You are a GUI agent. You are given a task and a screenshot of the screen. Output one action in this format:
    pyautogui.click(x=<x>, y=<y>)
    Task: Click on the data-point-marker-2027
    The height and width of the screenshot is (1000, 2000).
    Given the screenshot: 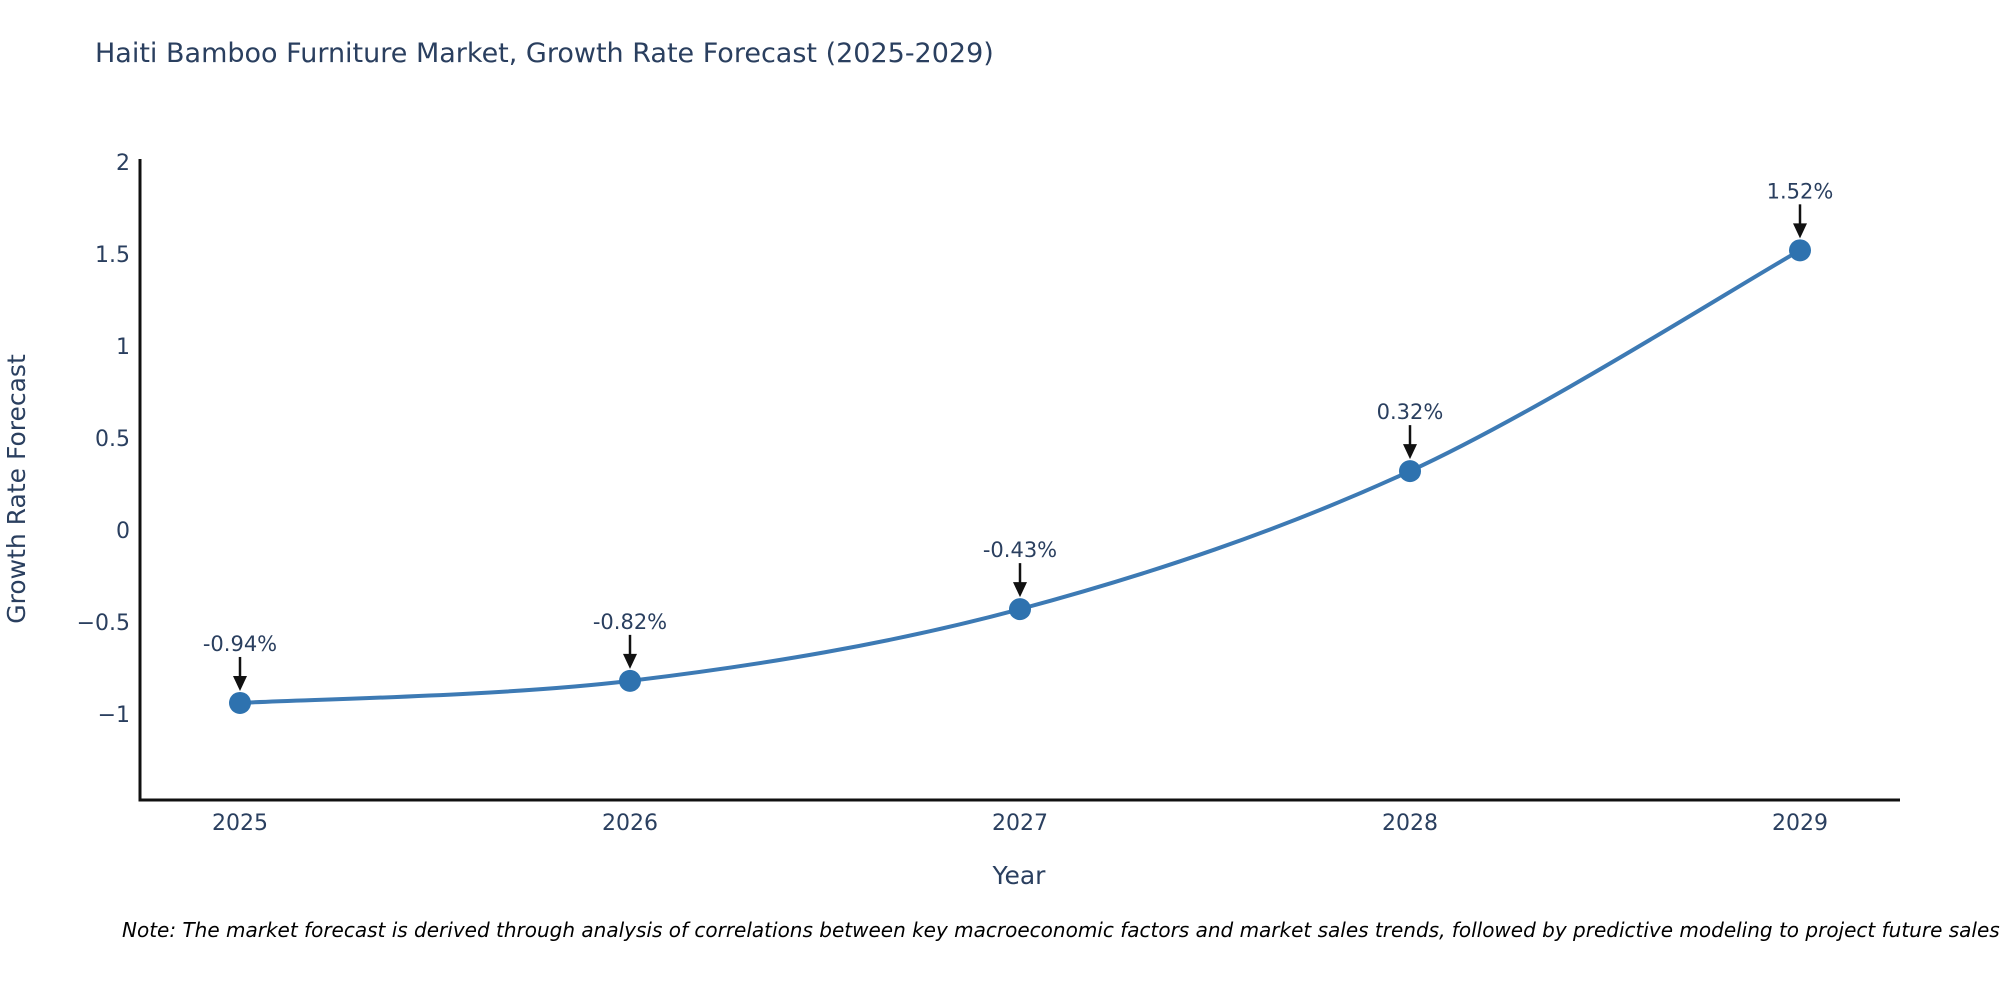 What is the action you would take?
    pyautogui.click(x=1020, y=609)
    